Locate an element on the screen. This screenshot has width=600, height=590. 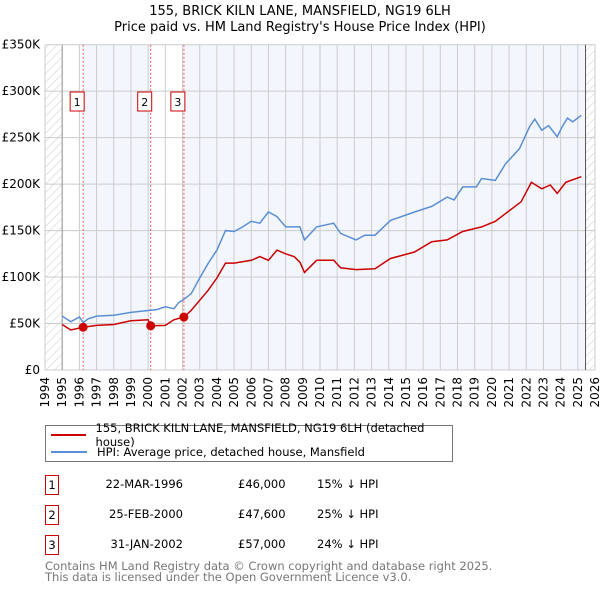
sale-label: 1 is located at coordinates (77, 102).